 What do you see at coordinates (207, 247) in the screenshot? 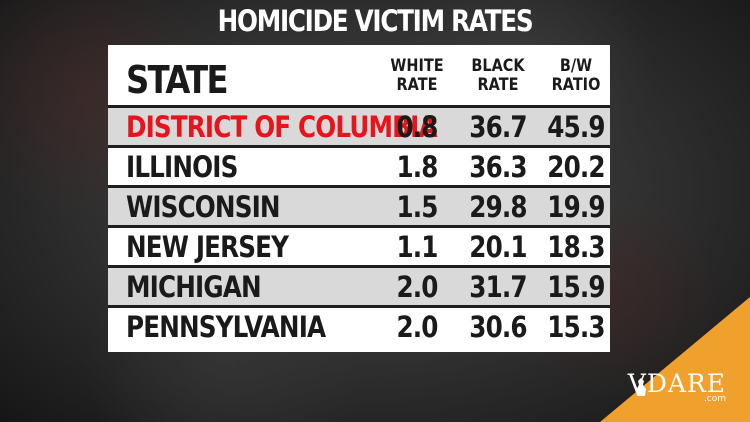
I see `cell-state: NEW JERSEY` at bounding box center [207, 247].